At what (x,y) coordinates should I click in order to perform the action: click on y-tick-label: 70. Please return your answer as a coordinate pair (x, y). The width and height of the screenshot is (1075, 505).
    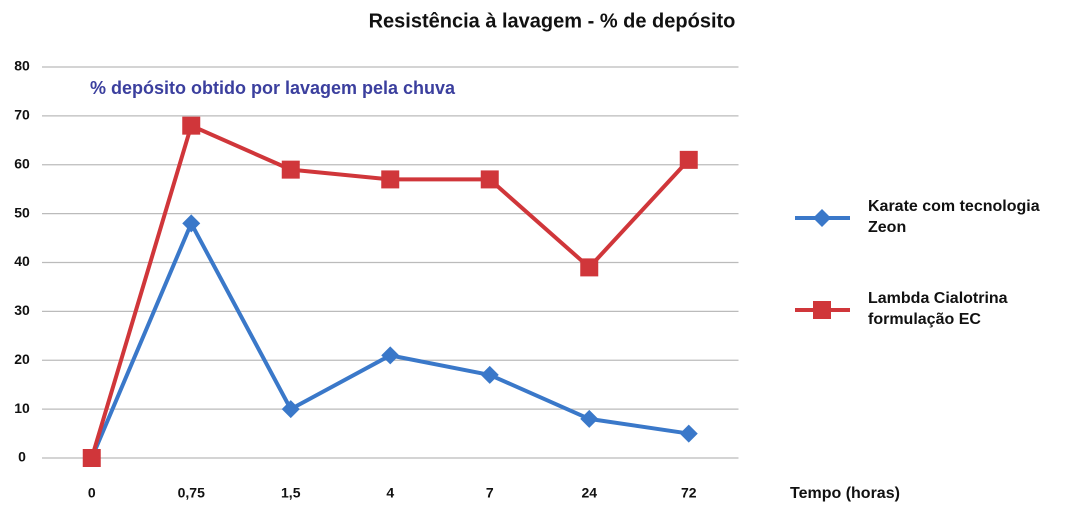
    Looking at the image, I should click on (22, 115).